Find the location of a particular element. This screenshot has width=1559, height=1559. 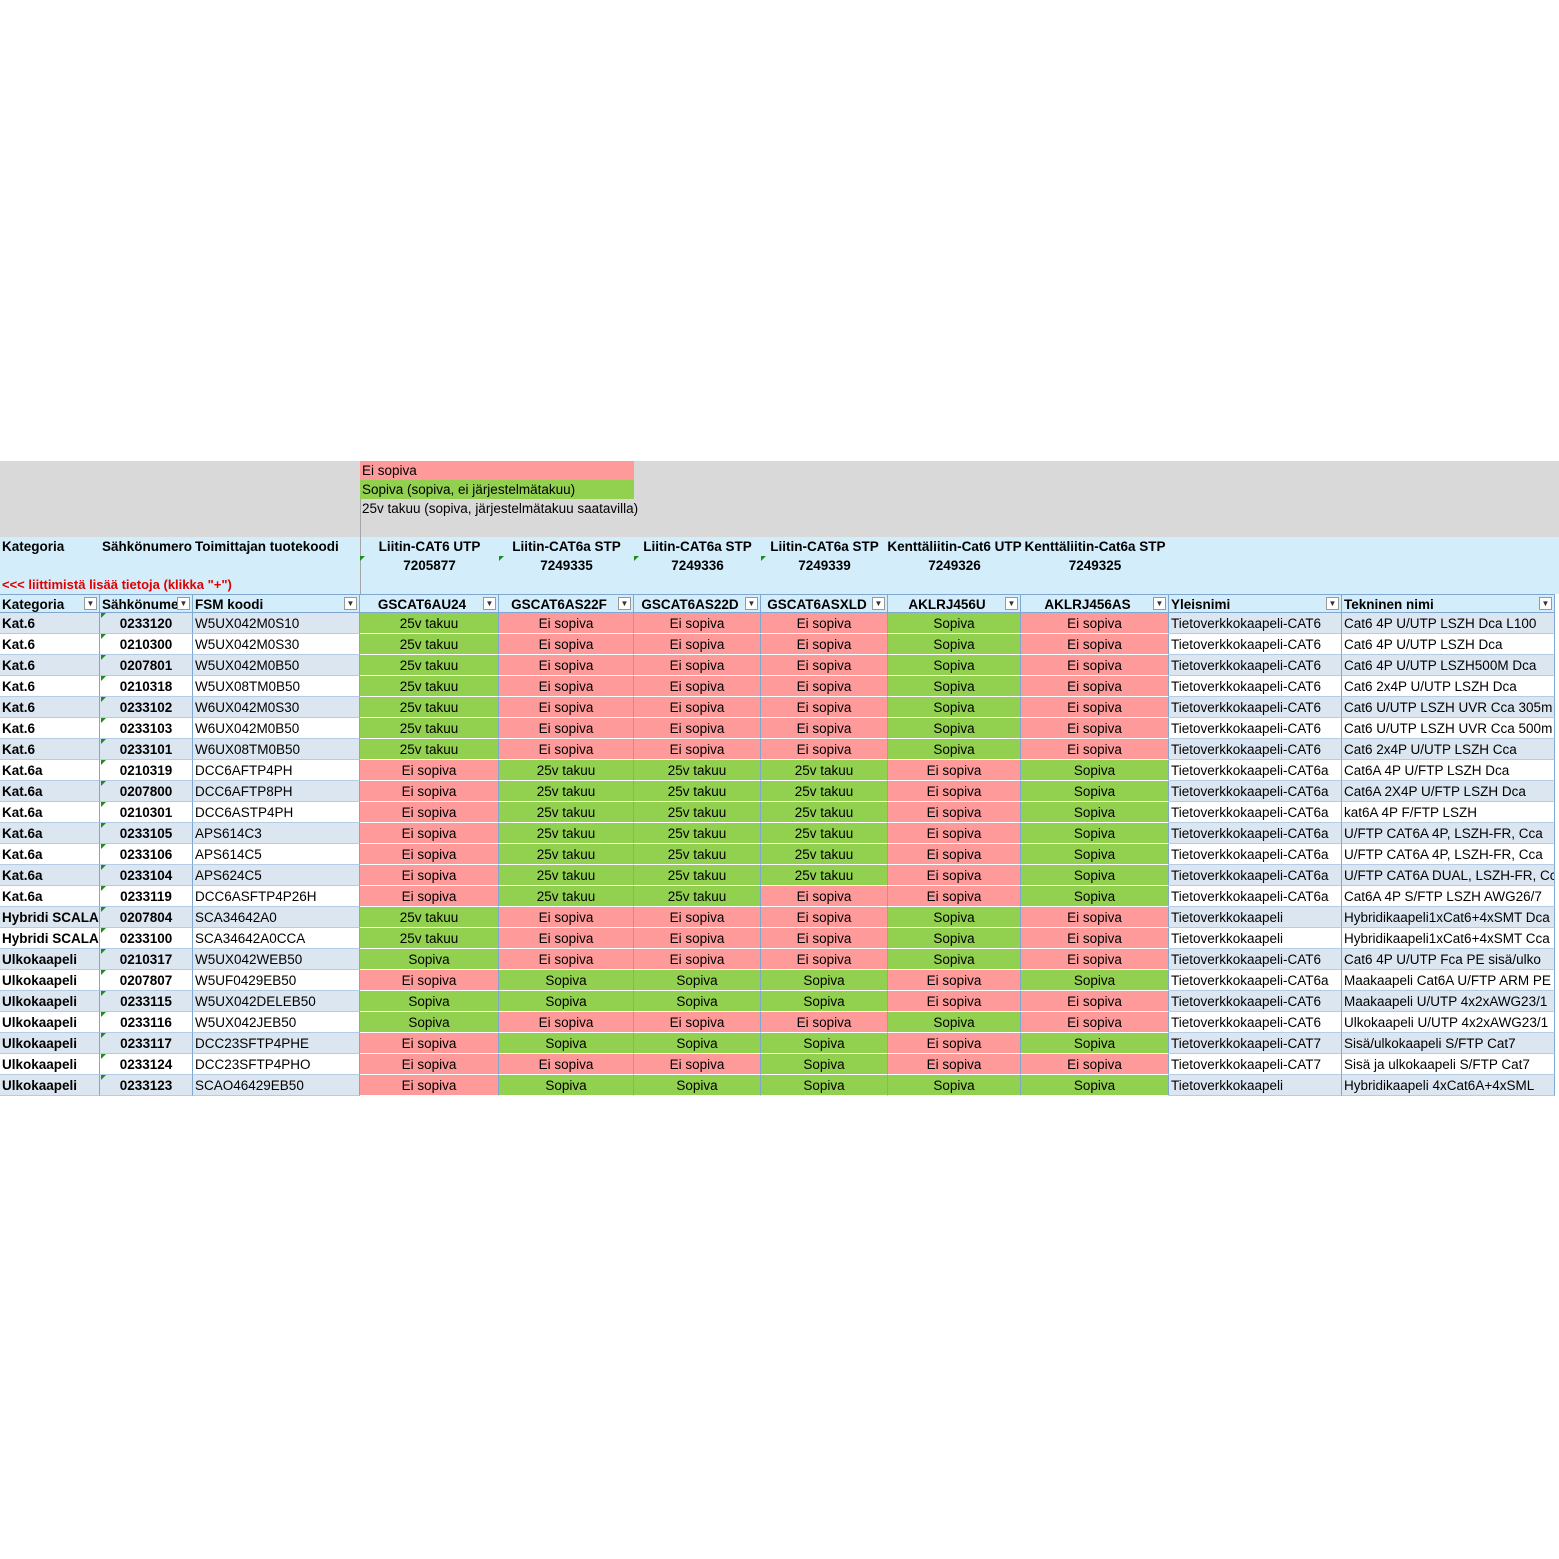

cell: W5UX042WEB50 is located at coordinates (276, 959).